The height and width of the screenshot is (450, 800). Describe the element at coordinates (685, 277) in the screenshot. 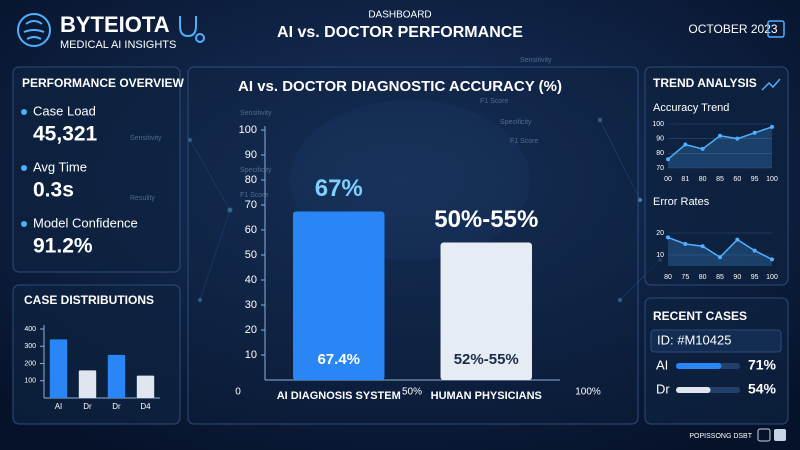

I see `x-tick-label: 75` at that location.